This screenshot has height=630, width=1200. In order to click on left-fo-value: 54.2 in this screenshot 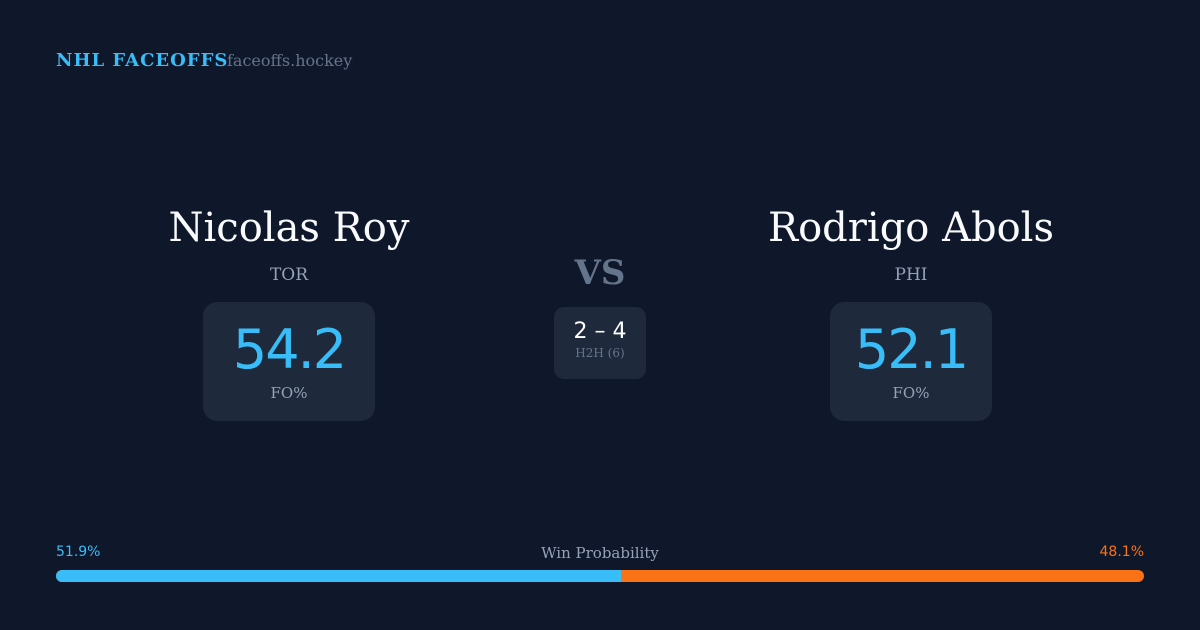, I will do `click(289, 349)`.